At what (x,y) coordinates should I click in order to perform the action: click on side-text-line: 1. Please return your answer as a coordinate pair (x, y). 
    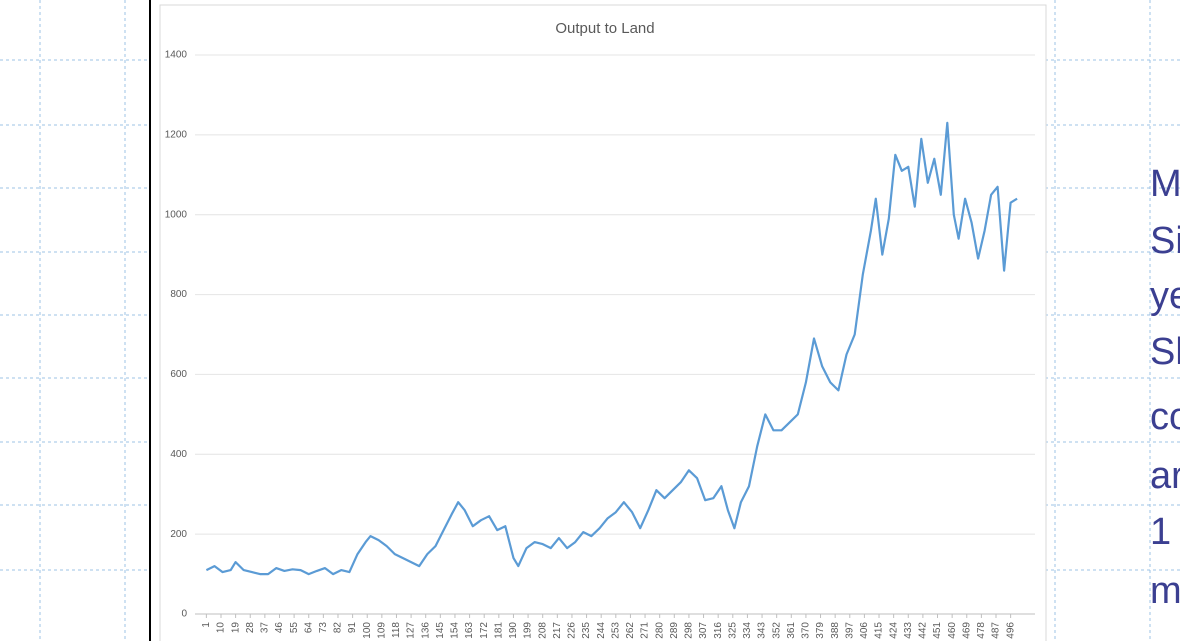
    Looking at the image, I should click on (1161, 532).